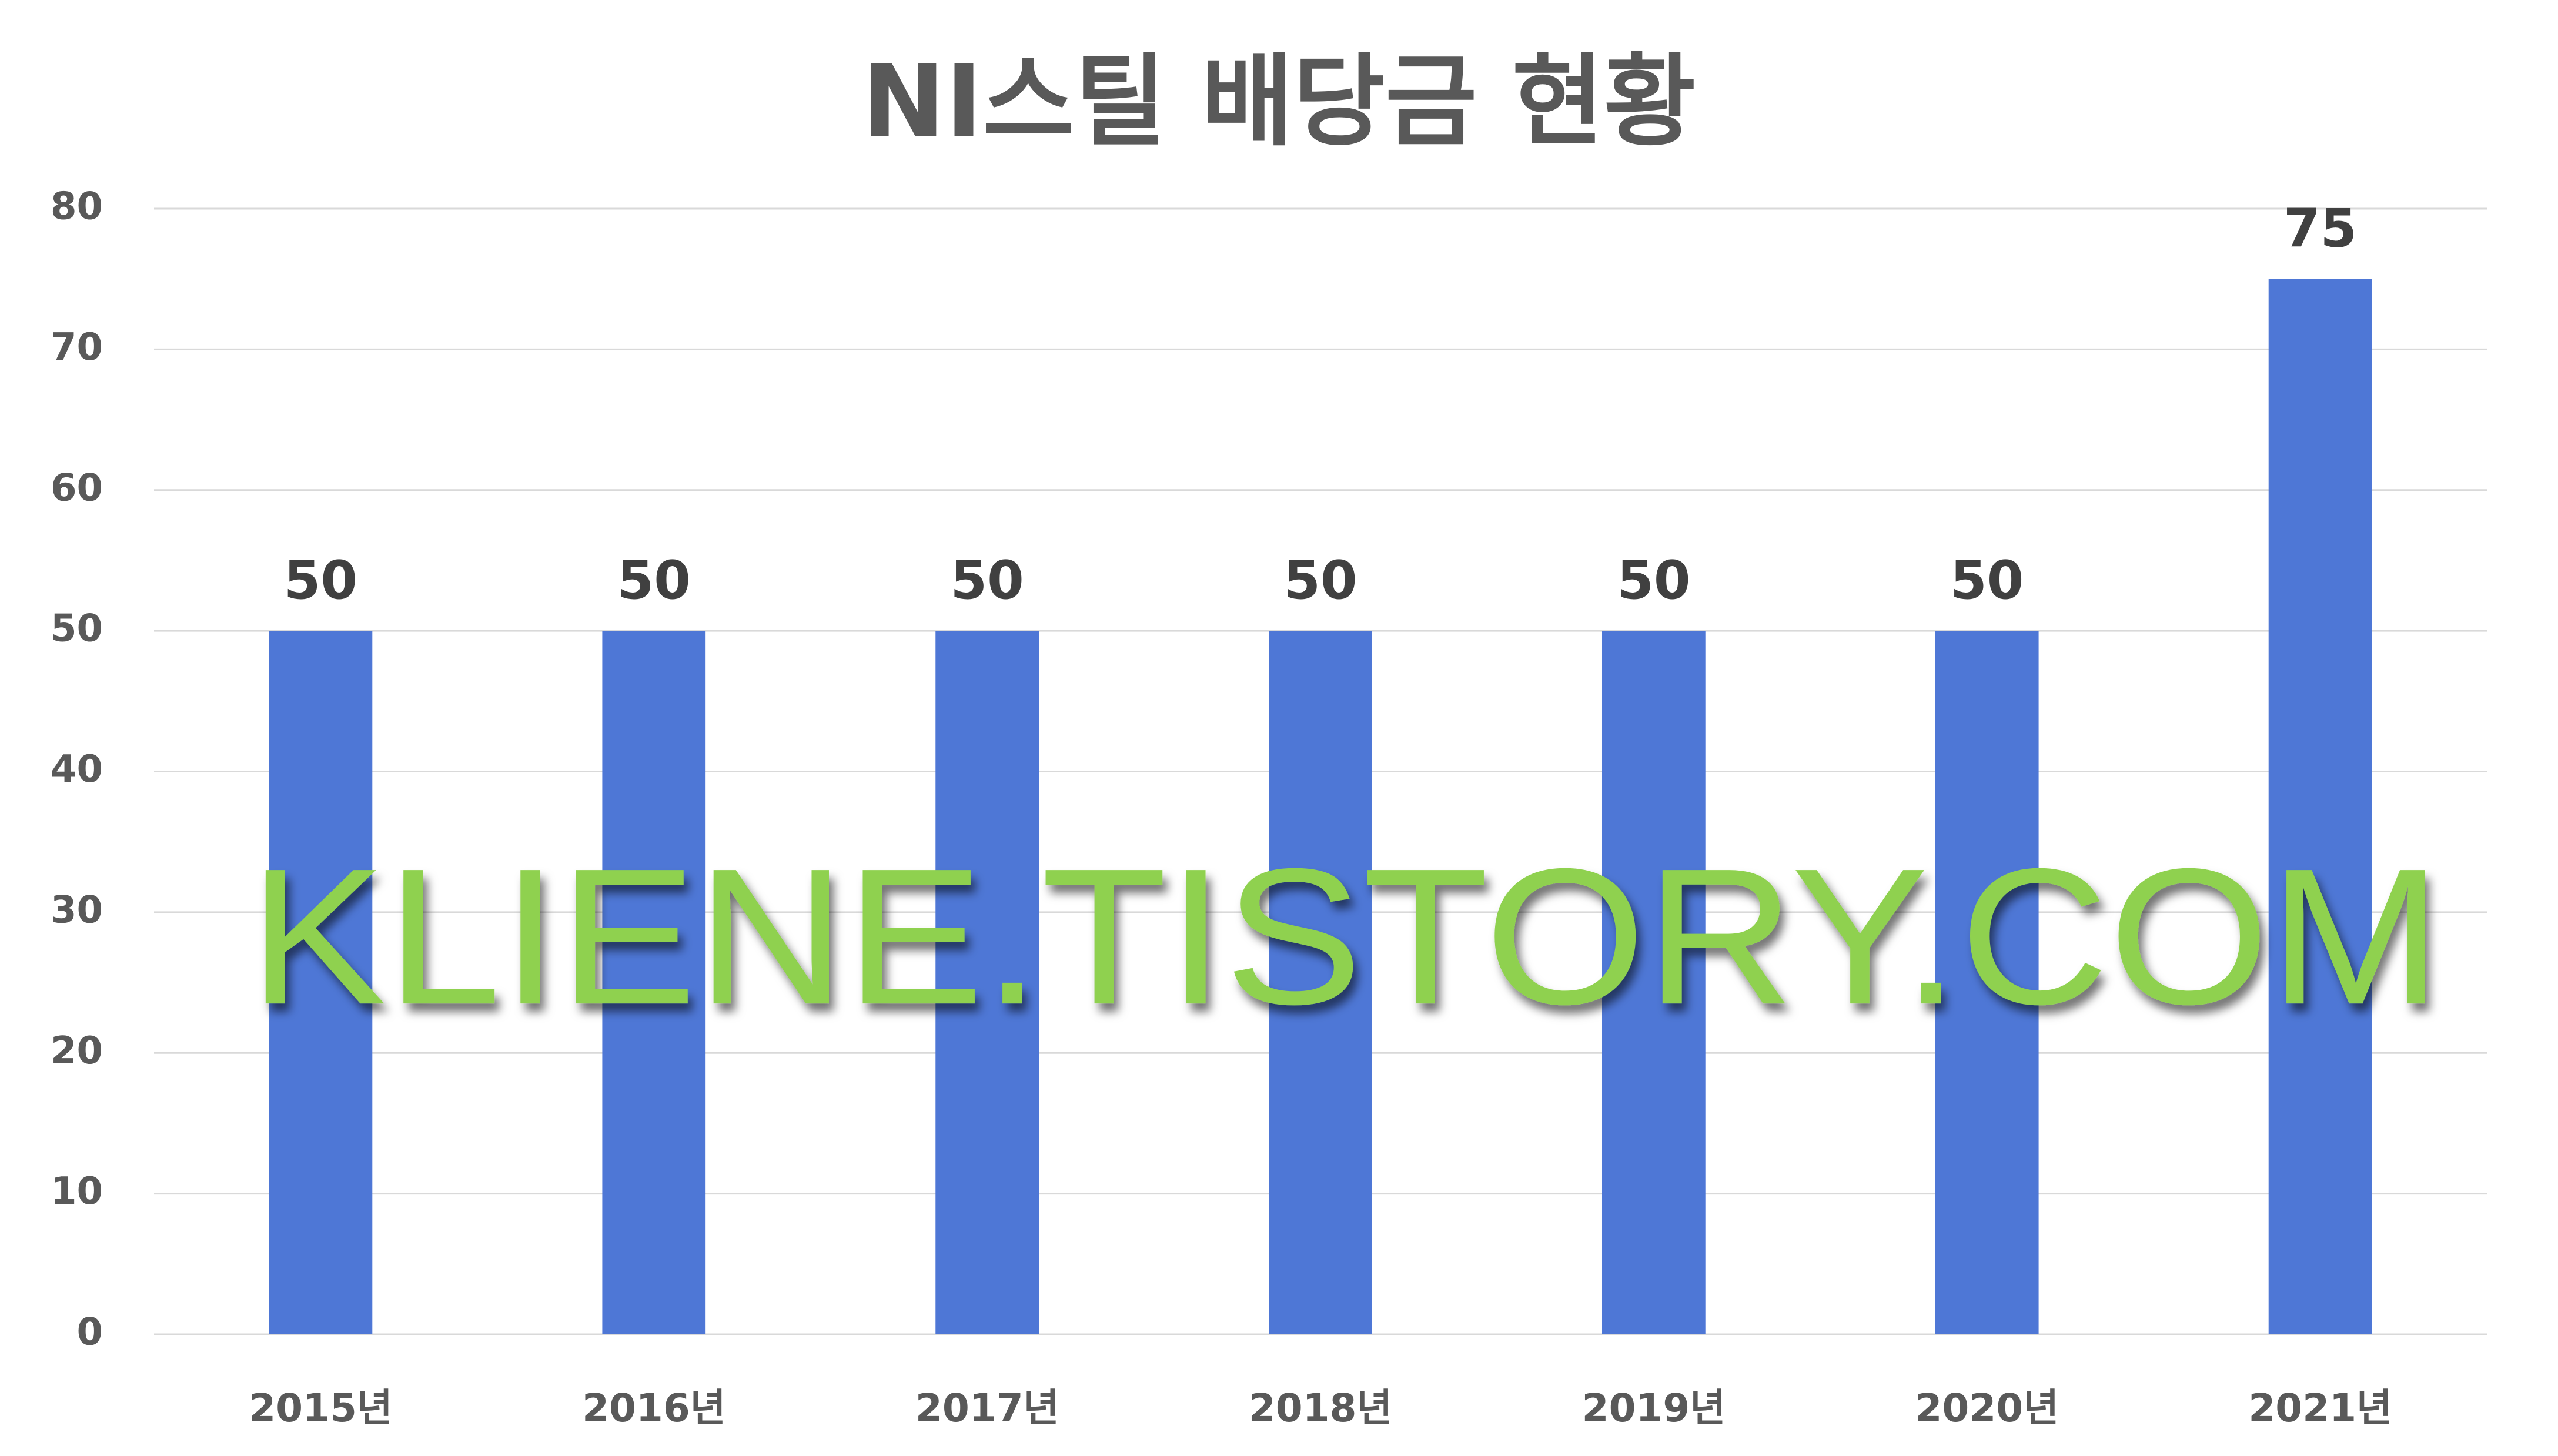 This screenshot has height=1456, width=2558. What do you see at coordinates (77, 347) in the screenshot?
I see `y-tick-label: 70` at bounding box center [77, 347].